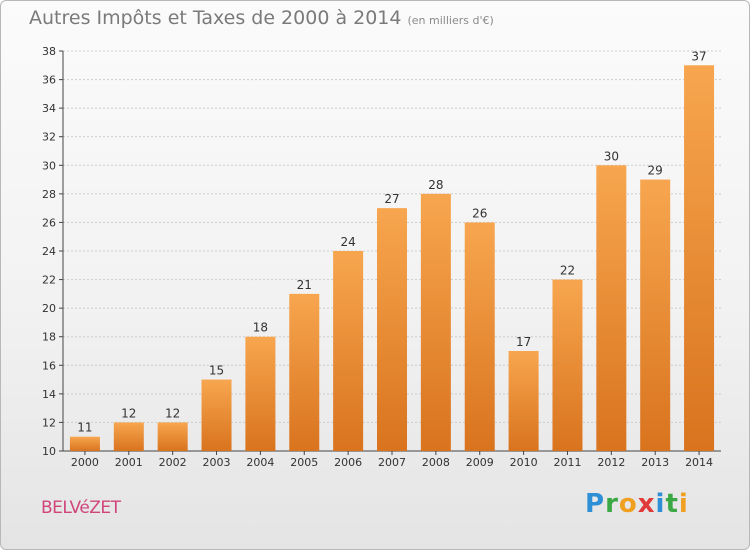  What do you see at coordinates (49, 137) in the screenshot?
I see `y-tick-label: 32` at bounding box center [49, 137].